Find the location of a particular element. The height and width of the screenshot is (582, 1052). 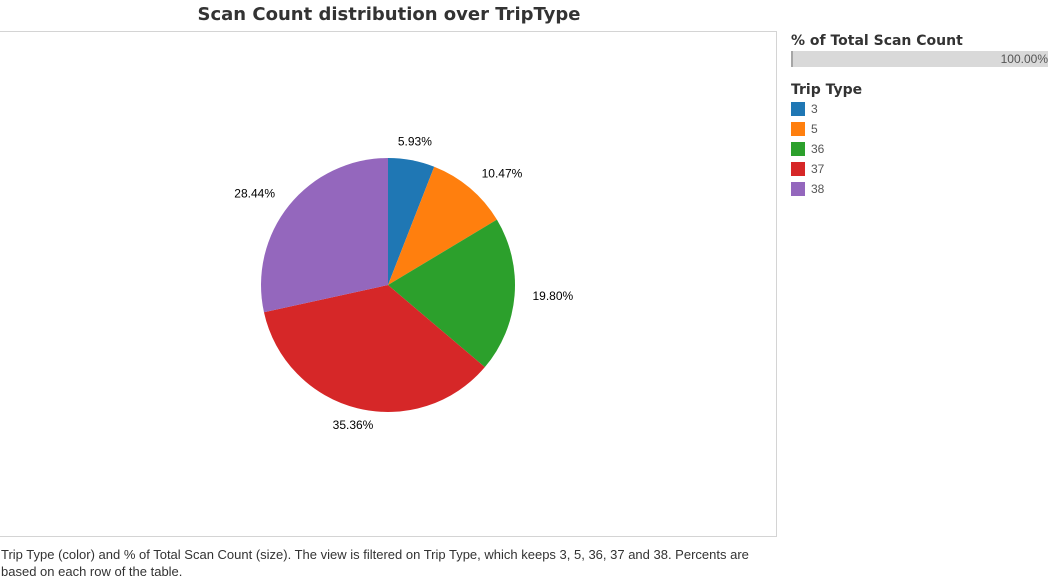

legend-item-37: 37 is located at coordinates (807, 169).